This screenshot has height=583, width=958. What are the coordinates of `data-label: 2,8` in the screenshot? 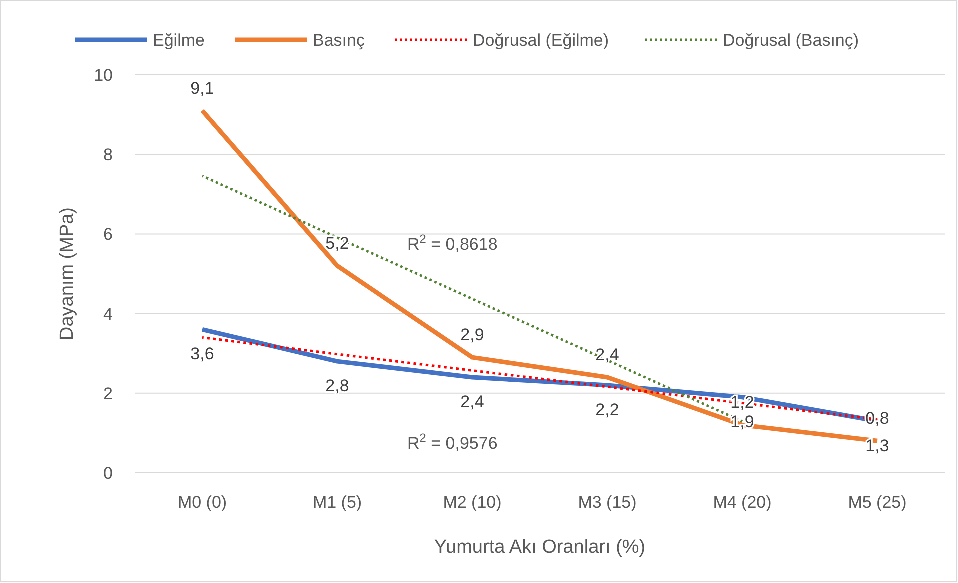 It's located at (338, 386).